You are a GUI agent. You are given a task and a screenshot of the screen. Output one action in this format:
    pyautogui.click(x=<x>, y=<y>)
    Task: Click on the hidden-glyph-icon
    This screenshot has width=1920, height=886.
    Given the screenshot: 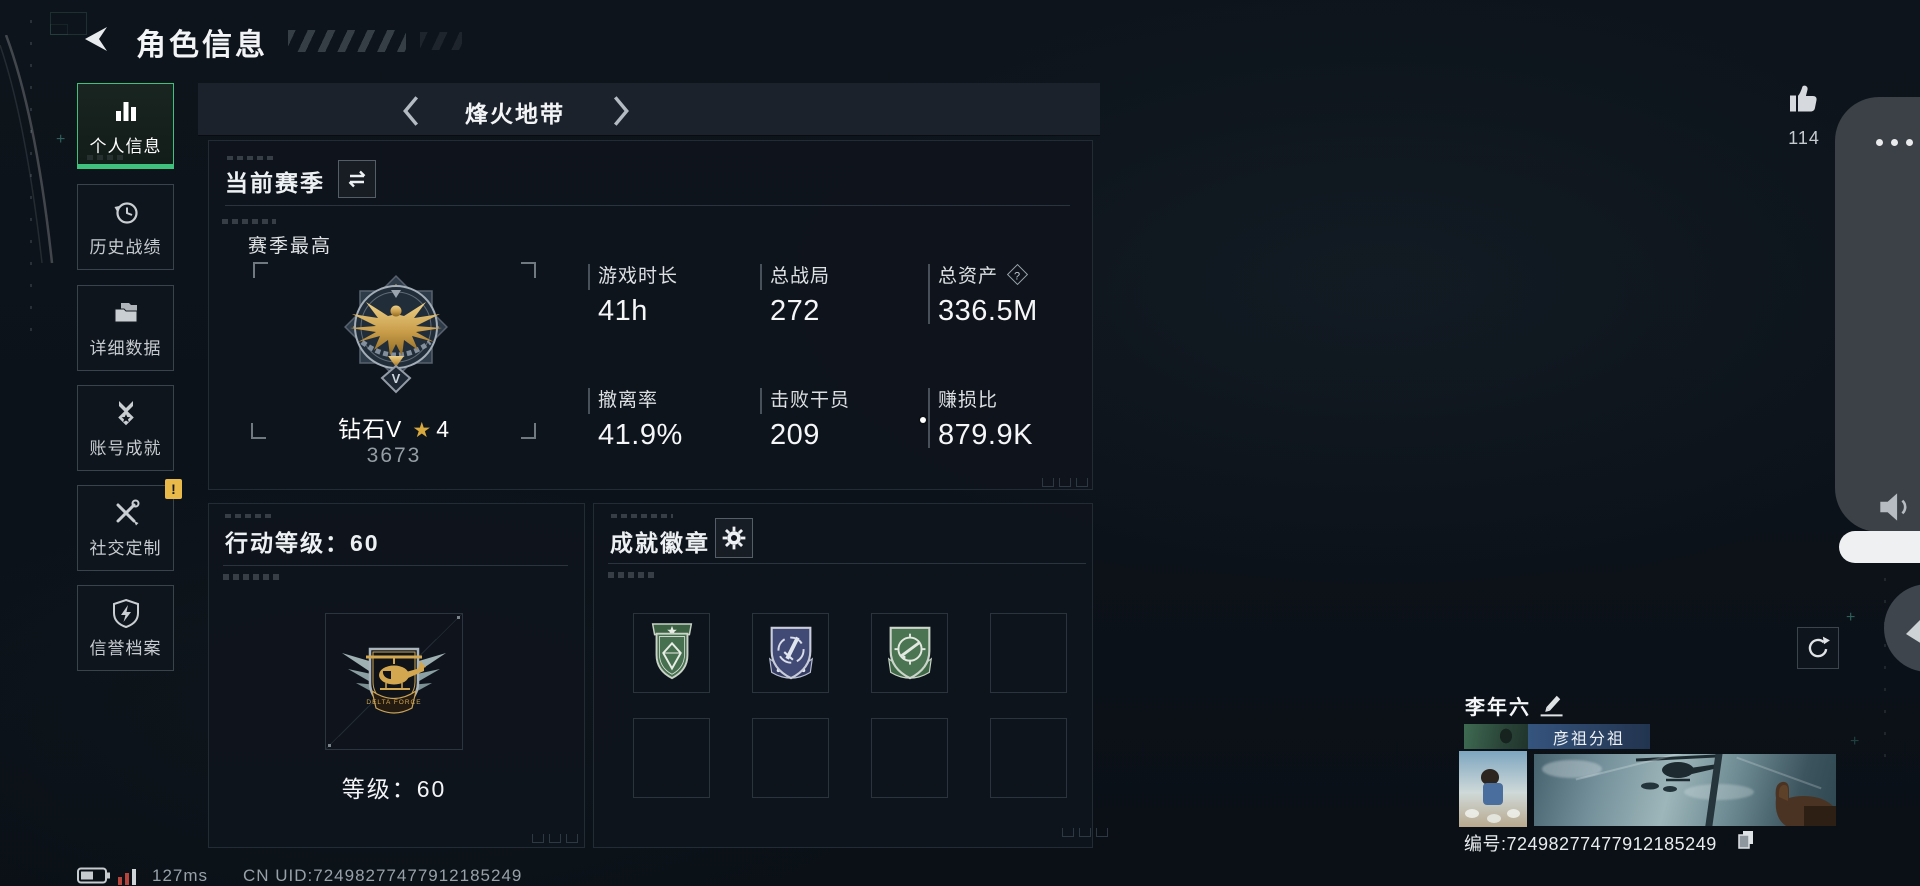 What is the action you would take?
    pyautogui.click(x=1913, y=631)
    